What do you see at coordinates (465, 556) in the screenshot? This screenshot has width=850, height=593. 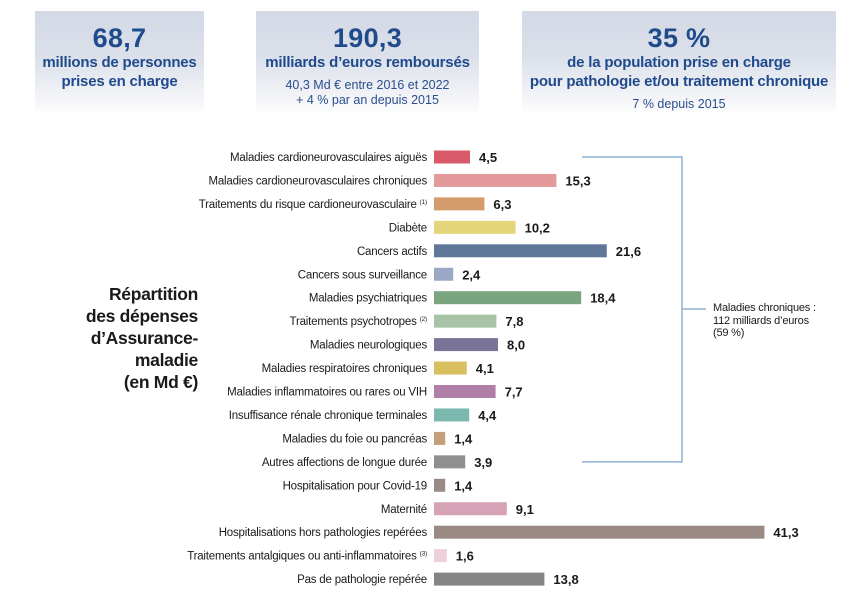 I see `bar-value-label: 1,6` at bounding box center [465, 556].